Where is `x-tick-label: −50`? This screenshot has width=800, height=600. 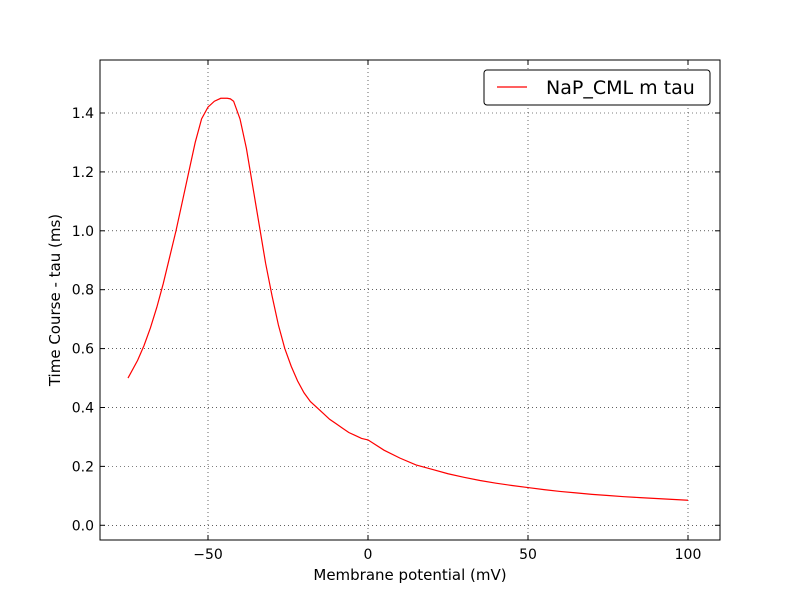
x-tick-label: −50 is located at coordinates (208, 555).